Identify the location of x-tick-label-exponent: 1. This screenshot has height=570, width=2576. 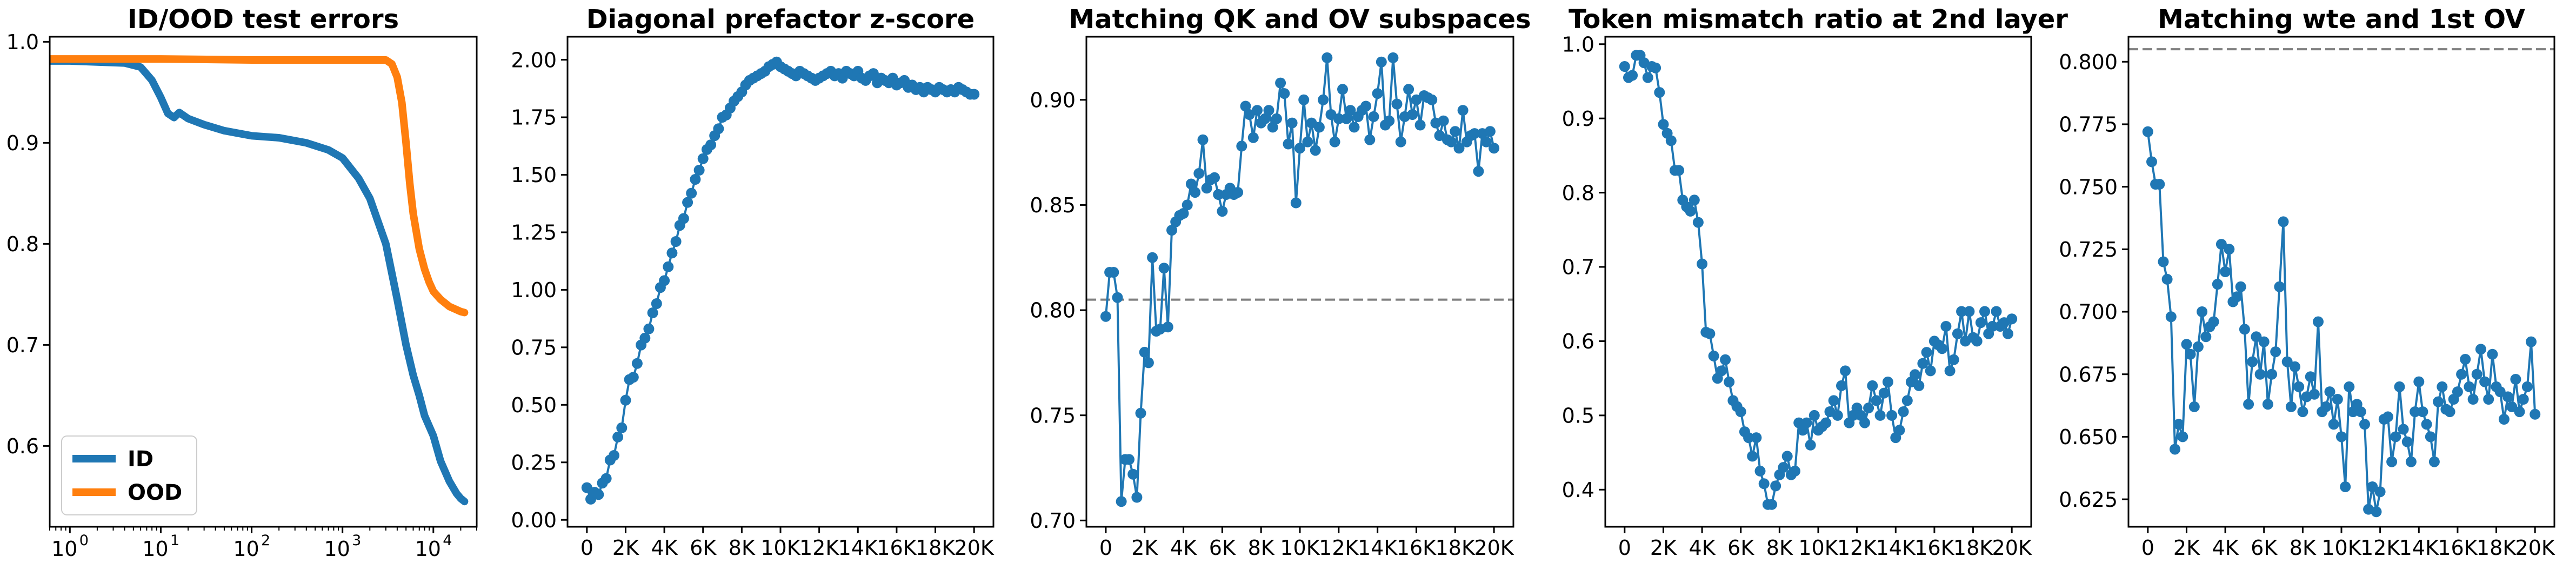
(174, 540).